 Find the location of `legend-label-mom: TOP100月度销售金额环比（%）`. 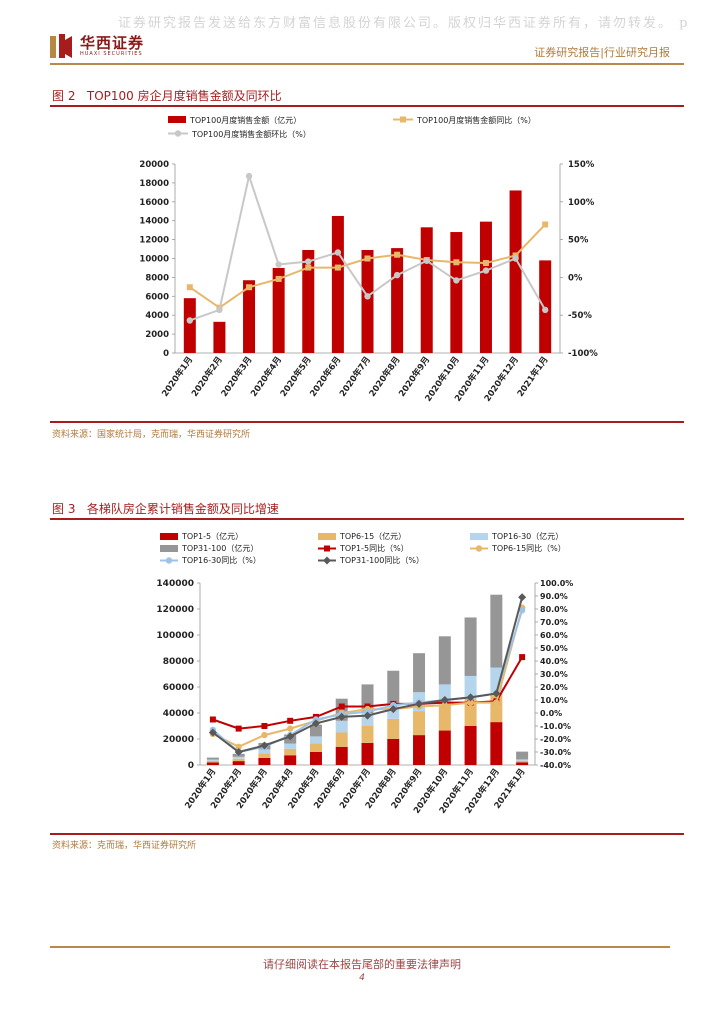

legend-label-mom: TOP100月度销售金额环比（%） is located at coordinates (251, 134).